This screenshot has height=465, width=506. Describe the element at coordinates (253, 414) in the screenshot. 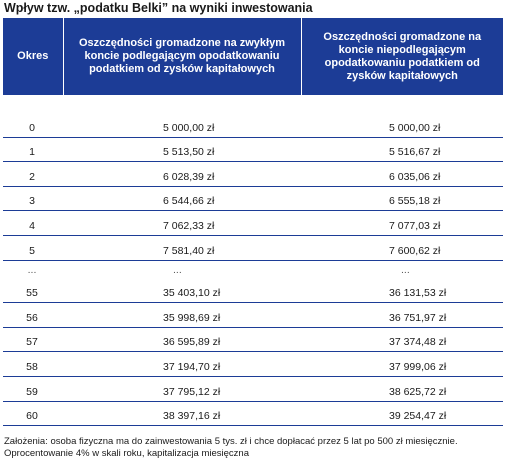

I see `table-row: 60 38 397,16 zł 39 254,47 zł` at that location.